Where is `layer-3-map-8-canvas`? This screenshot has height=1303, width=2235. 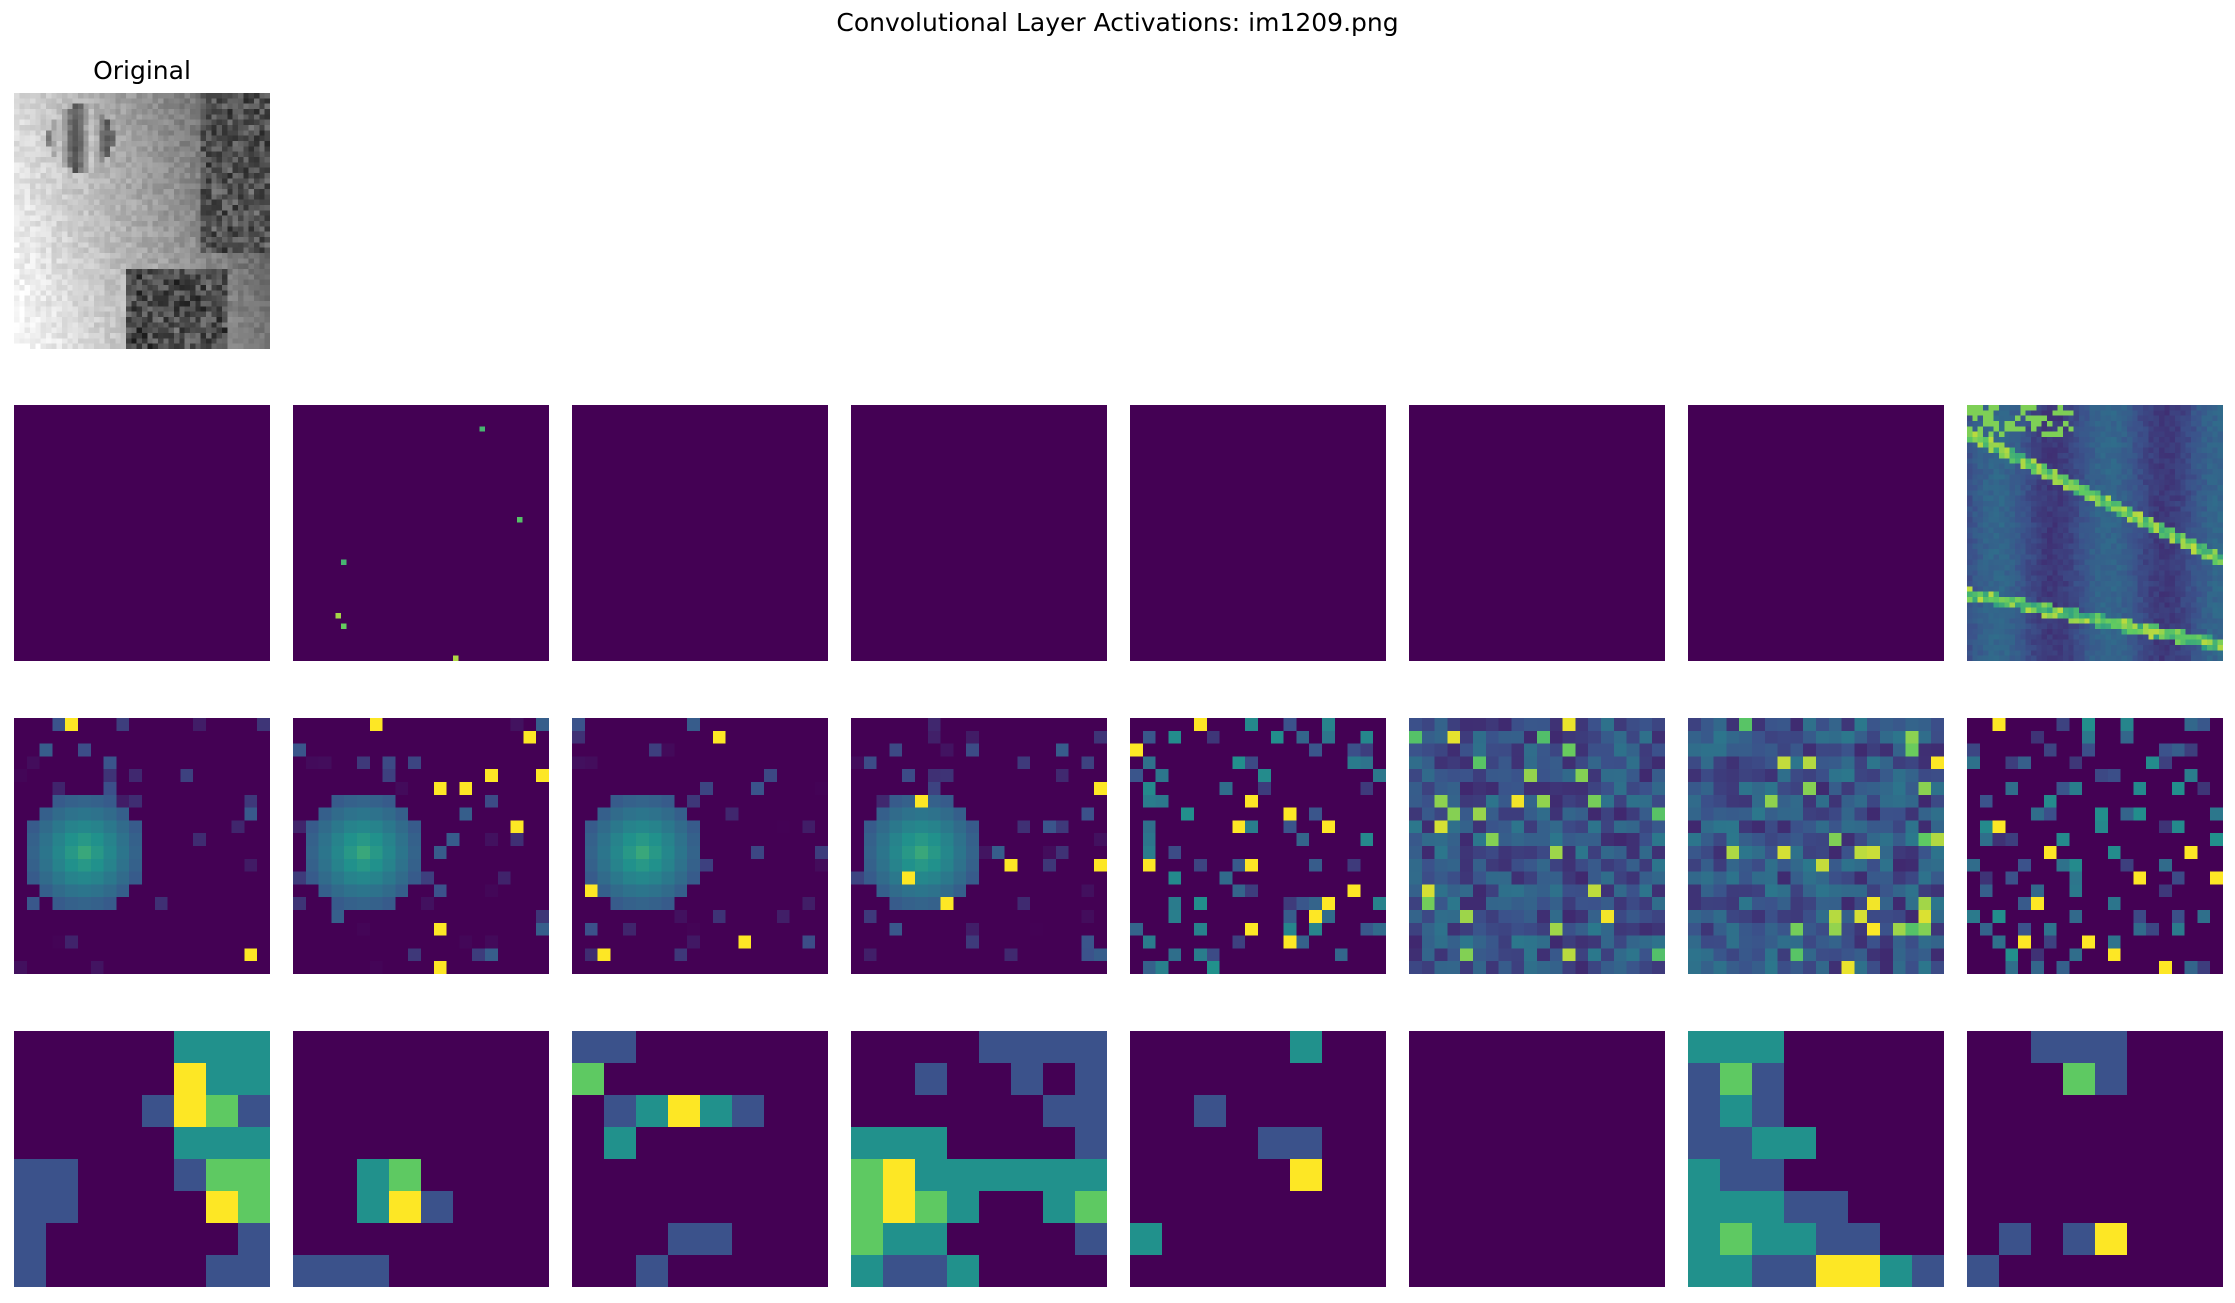
layer-3-map-8-canvas is located at coordinates (2095, 1159).